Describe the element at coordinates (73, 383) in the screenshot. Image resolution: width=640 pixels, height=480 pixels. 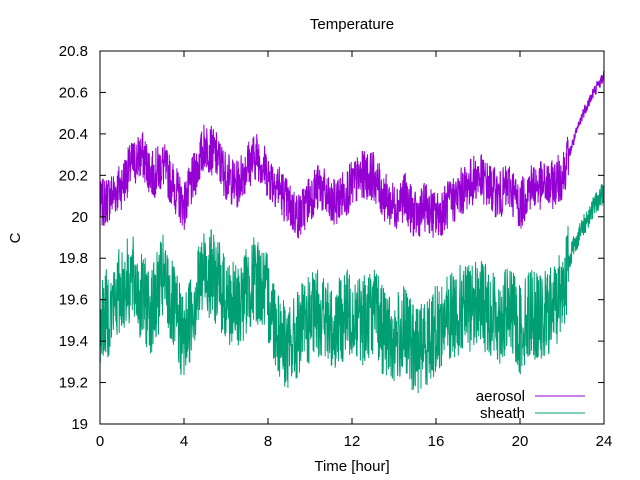
I see `y-tick-label: 19.2` at that location.